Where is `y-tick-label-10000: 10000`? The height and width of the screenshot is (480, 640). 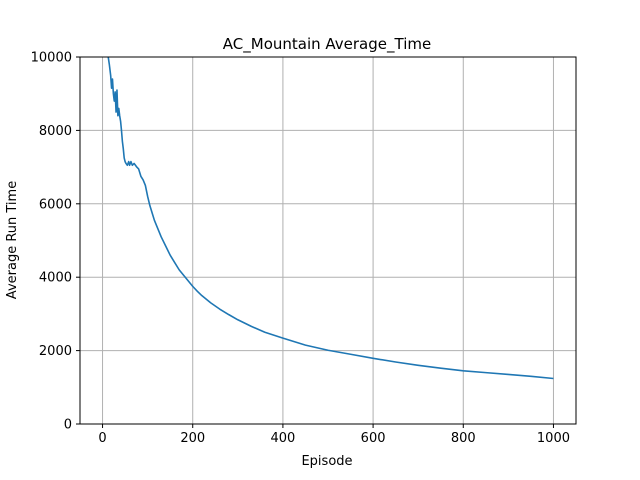 y-tick-label-10000: 10000 is located at coordinates (51, 58).